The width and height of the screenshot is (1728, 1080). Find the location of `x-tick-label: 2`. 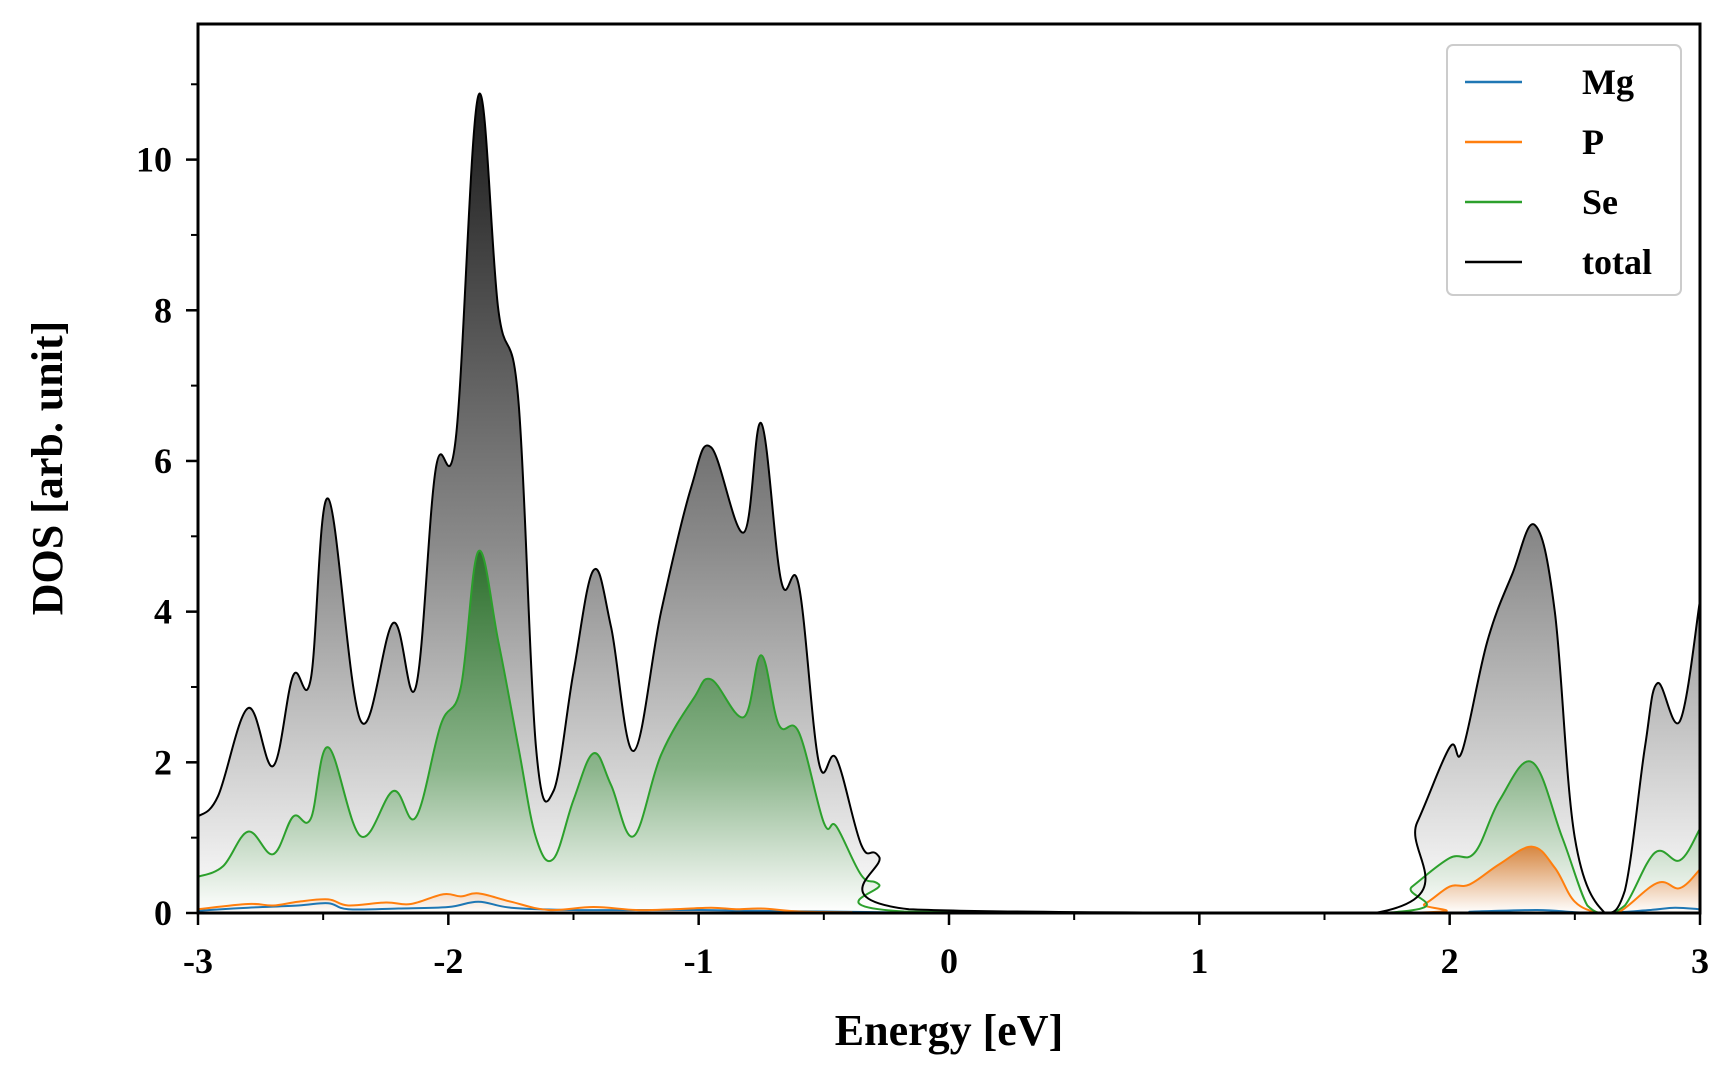

x-tick-label: 2 is located at coordinates (1450, 961).